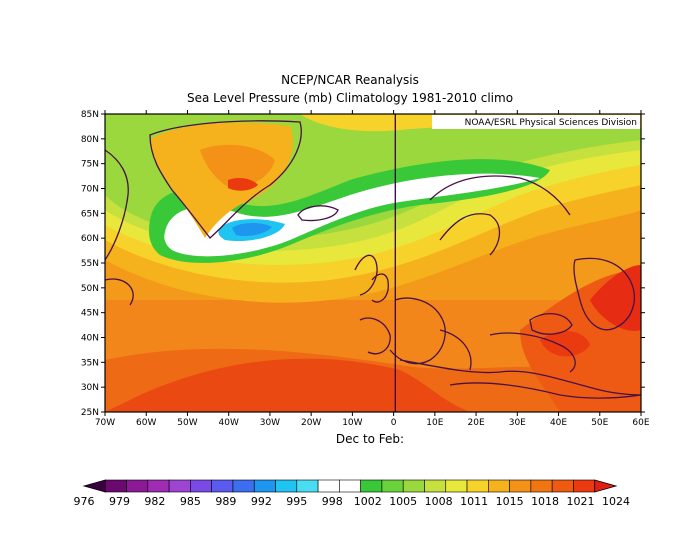 The height and width of the screenshot is (542, 700). I want to click on north-africa-coastline, so click(520, 377).